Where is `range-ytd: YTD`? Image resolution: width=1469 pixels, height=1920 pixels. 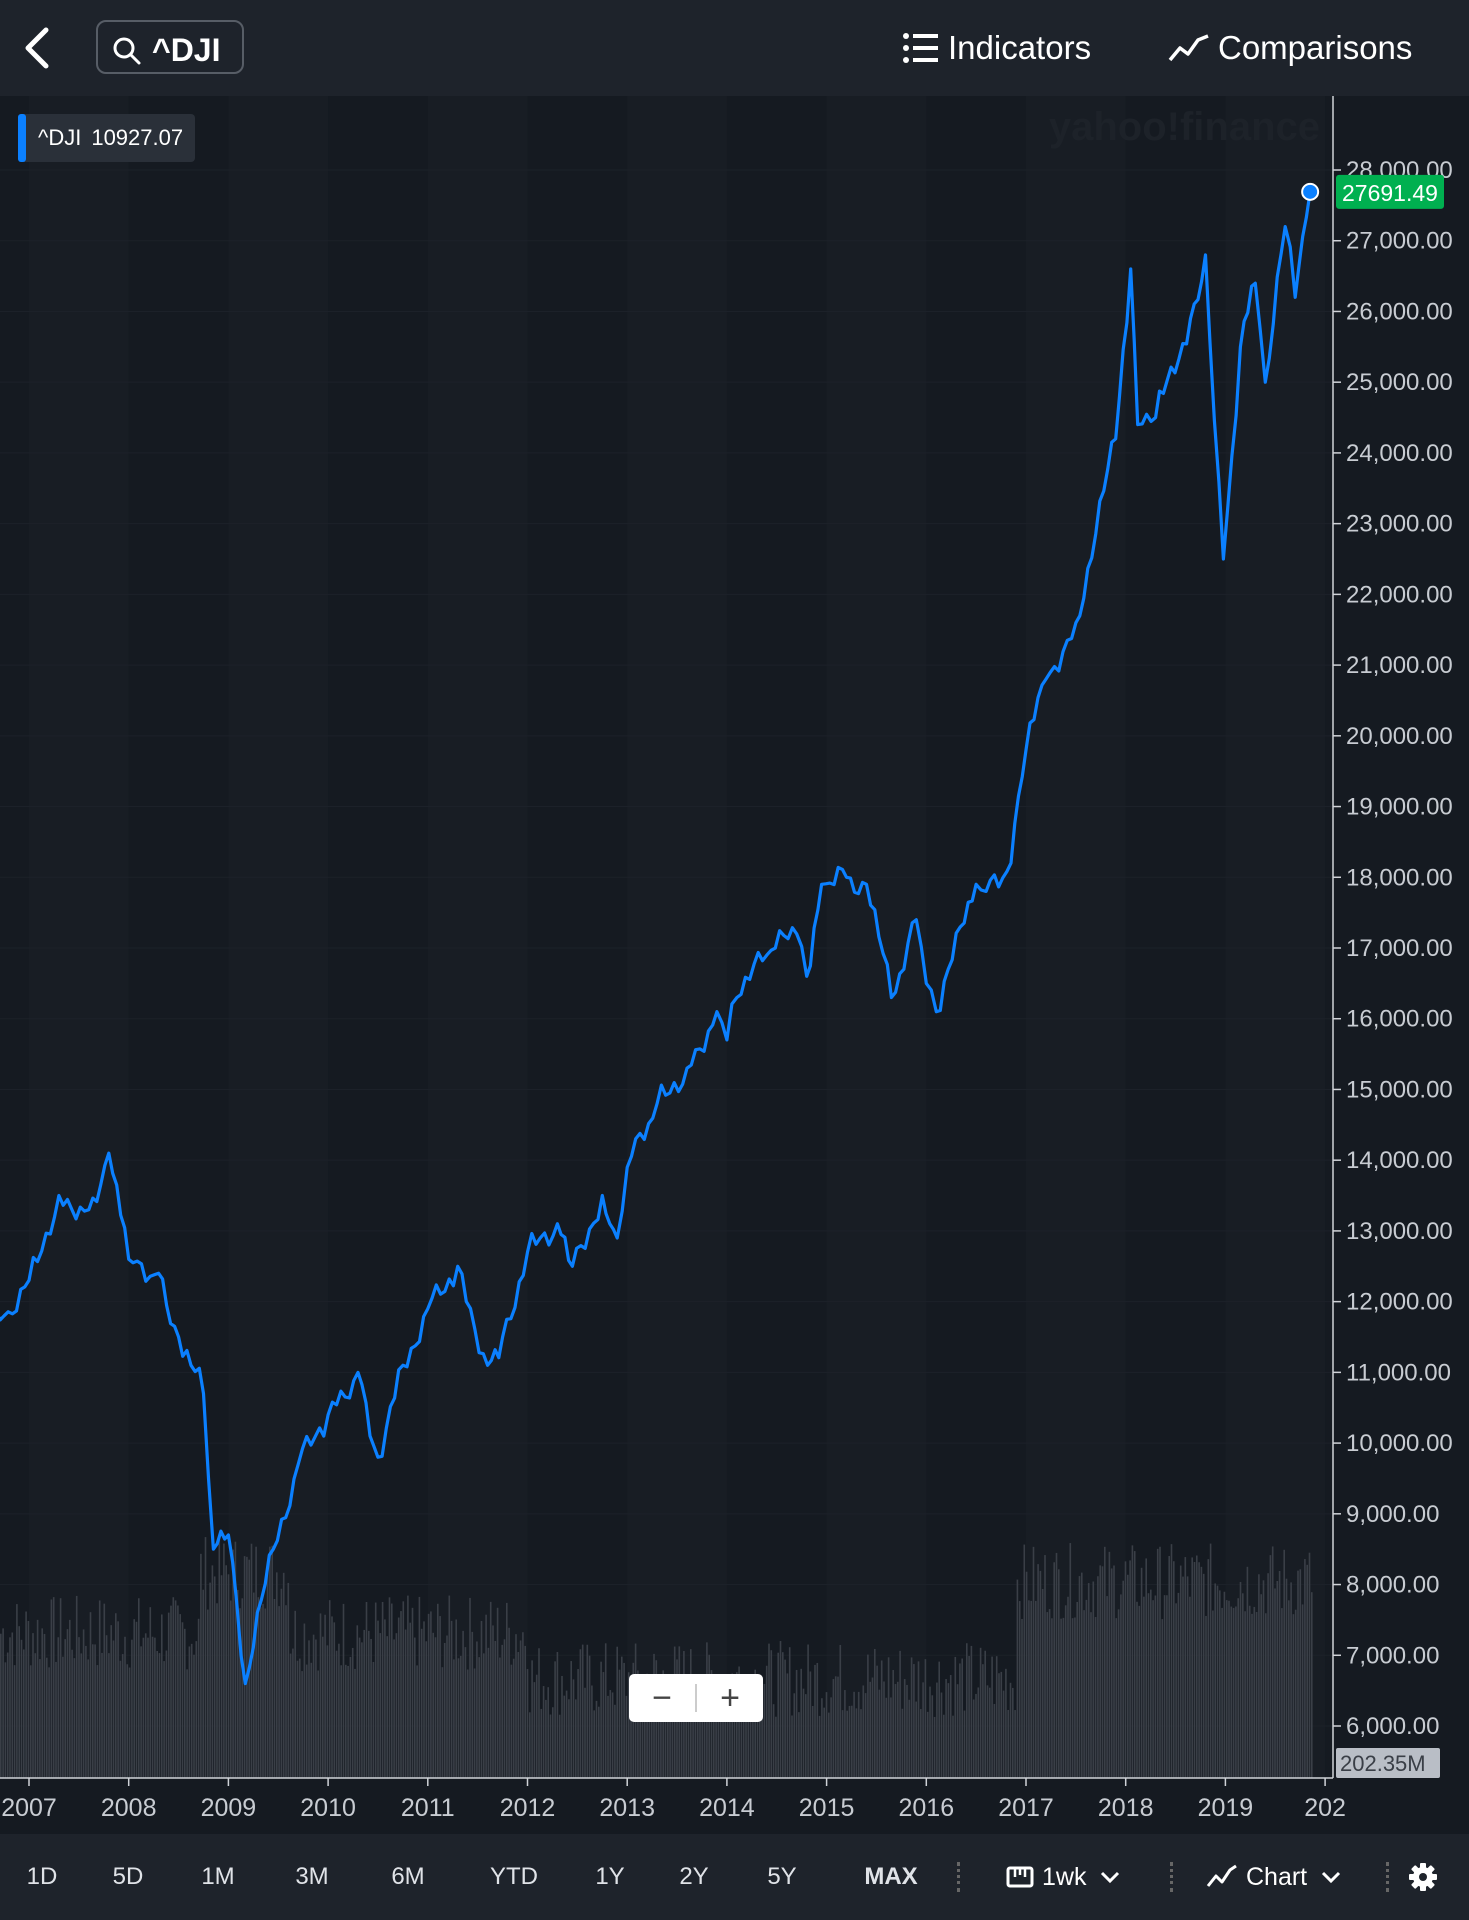
range-ytd: YTD is located at coordinates (514, 1876).